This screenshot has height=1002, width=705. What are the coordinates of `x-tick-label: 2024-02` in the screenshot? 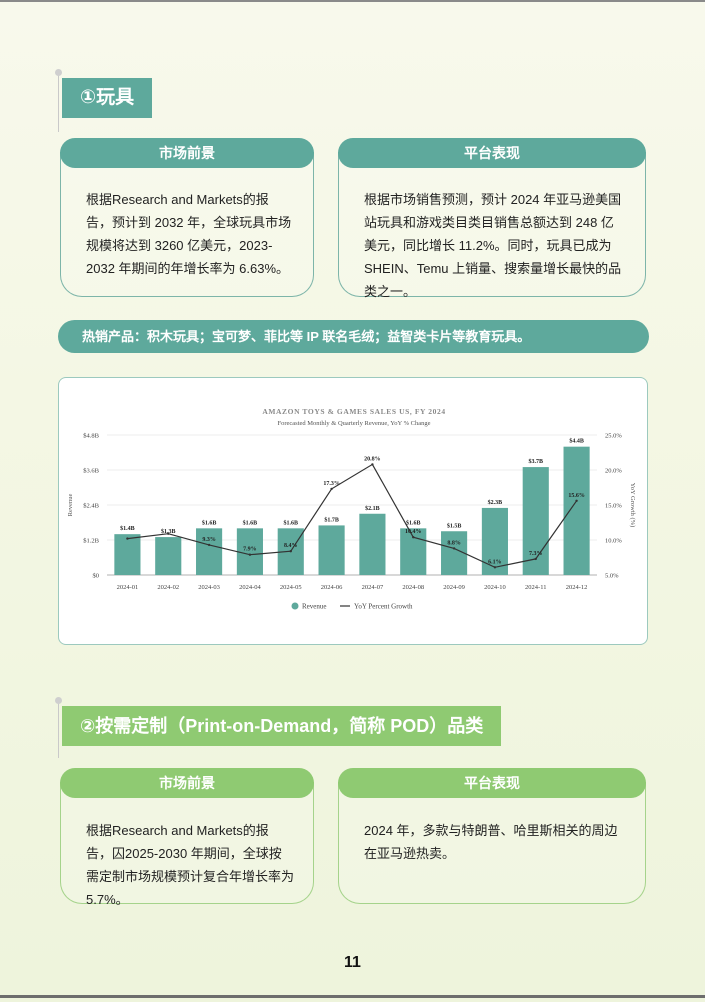 It's located at (168, 587).